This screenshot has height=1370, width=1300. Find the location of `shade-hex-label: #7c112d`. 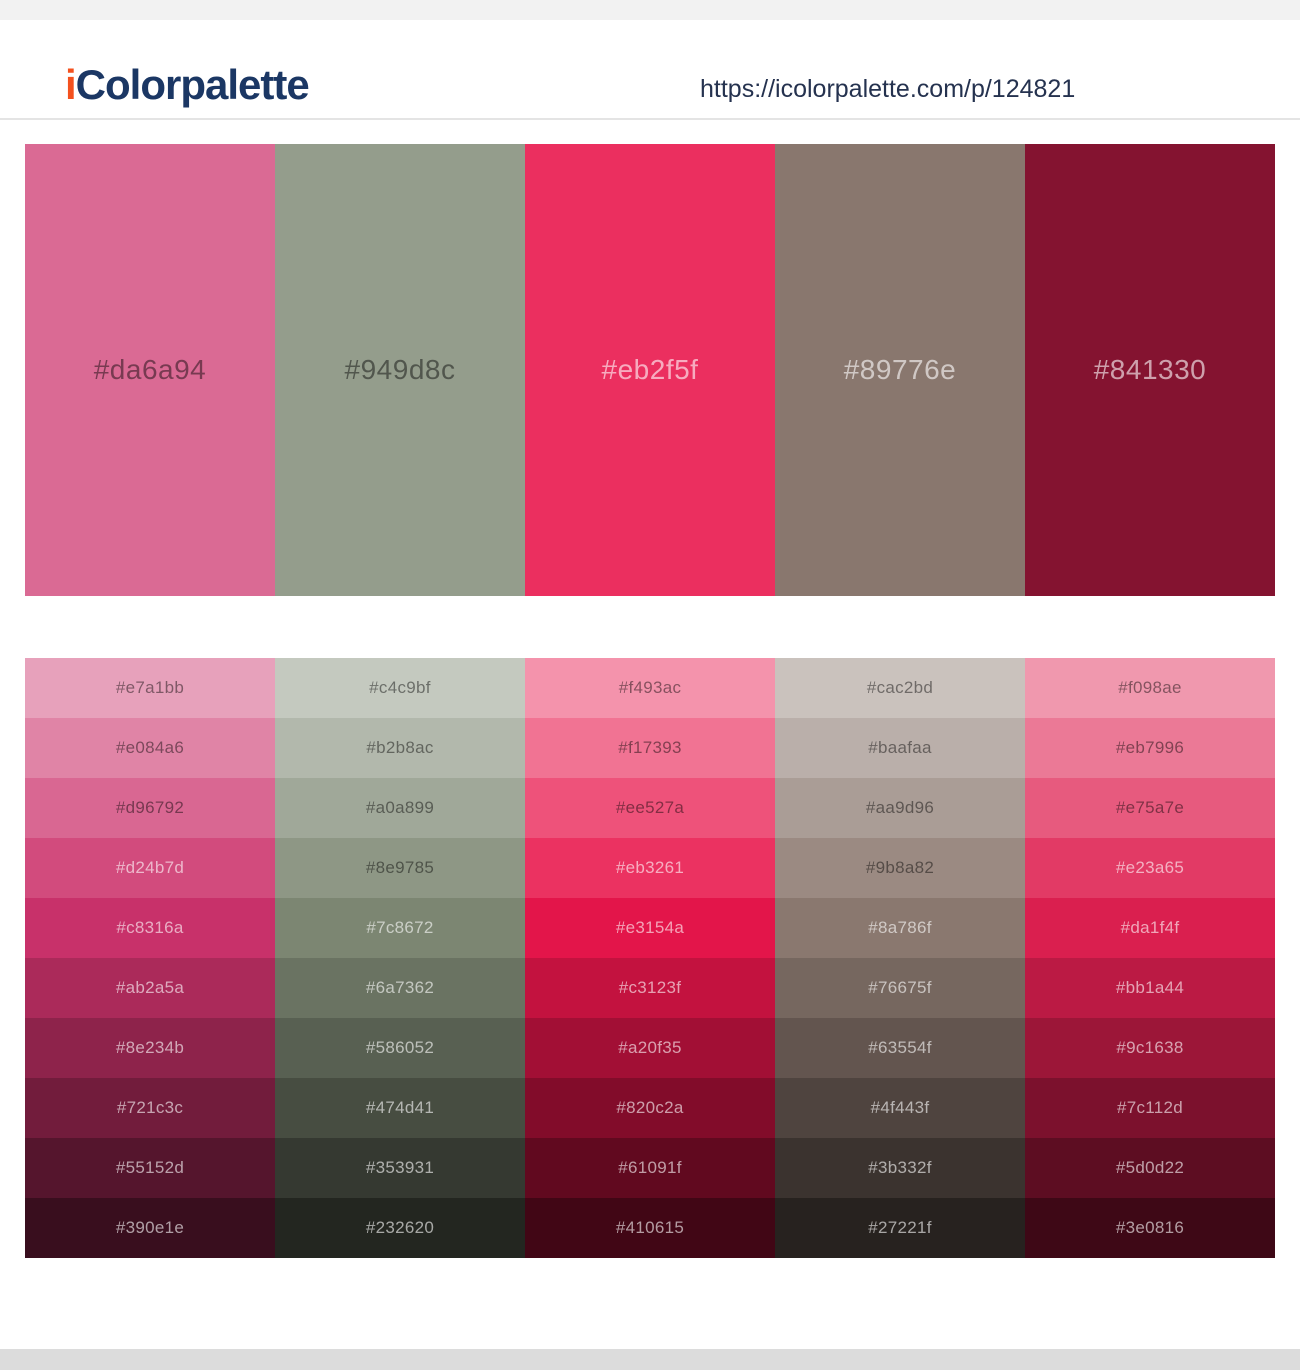

shade-hex-label: #7c112d is located at coordinates (1150, 1107).